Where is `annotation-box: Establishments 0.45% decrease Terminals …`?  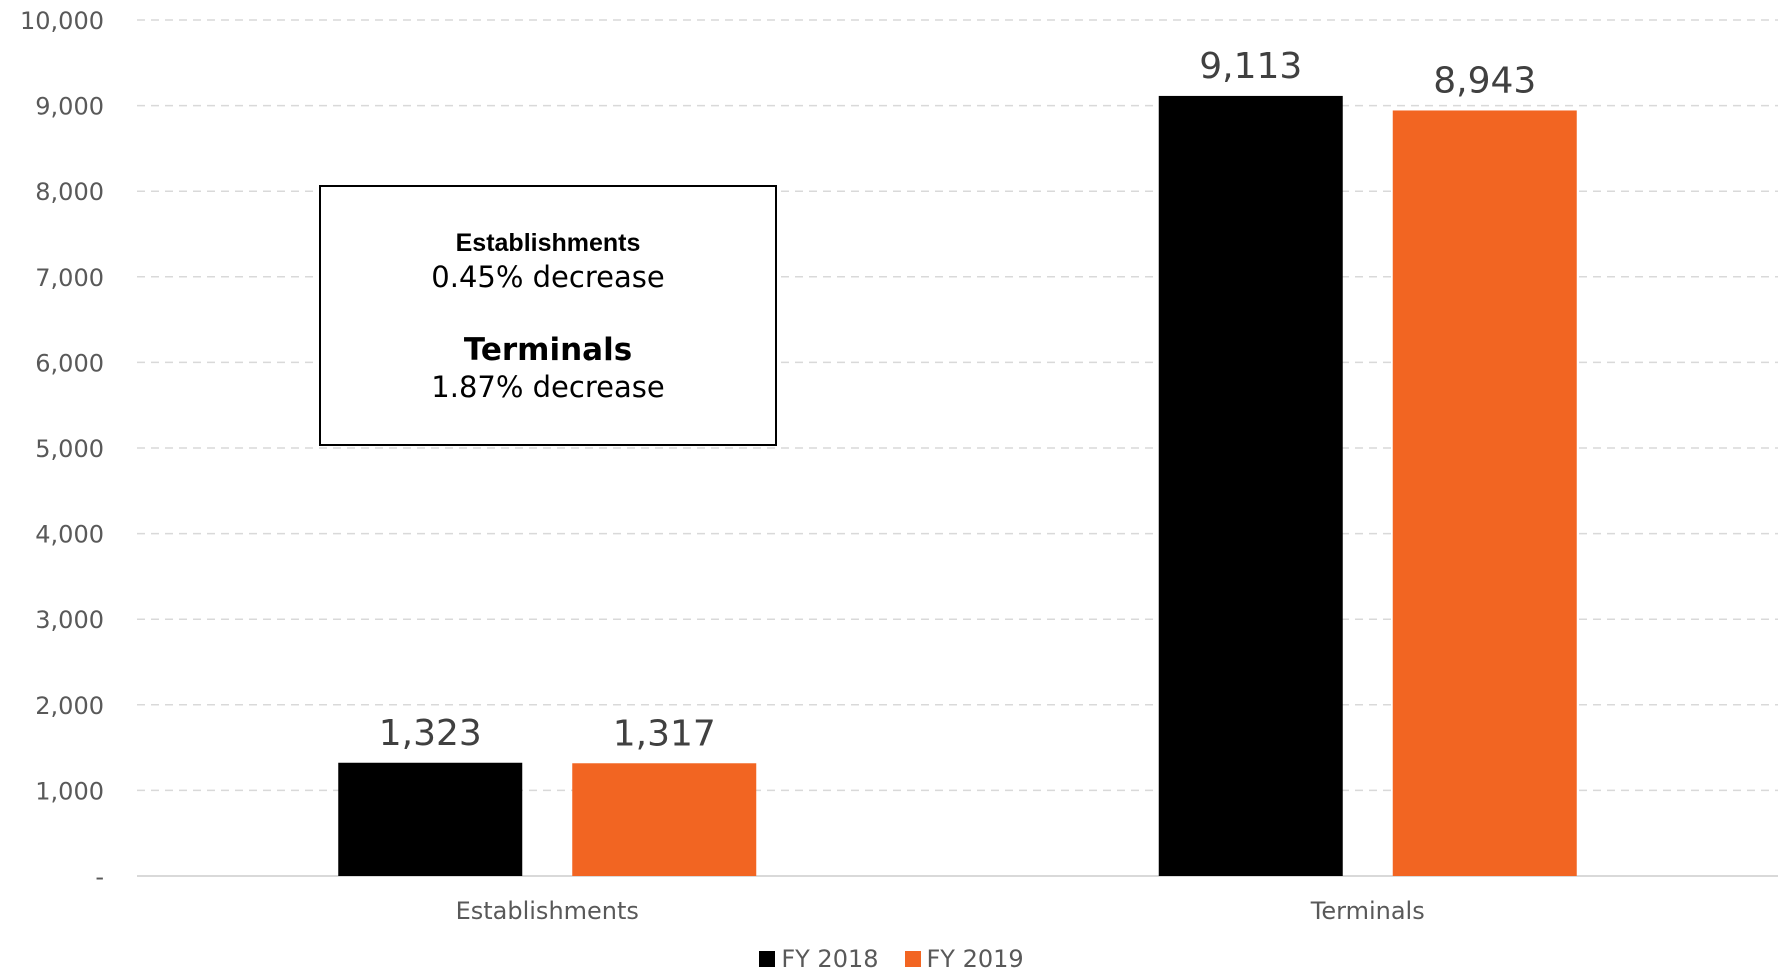
annotation-box: Establishments 0.45% decrease Terminals … is located at coordinates (548, 315).